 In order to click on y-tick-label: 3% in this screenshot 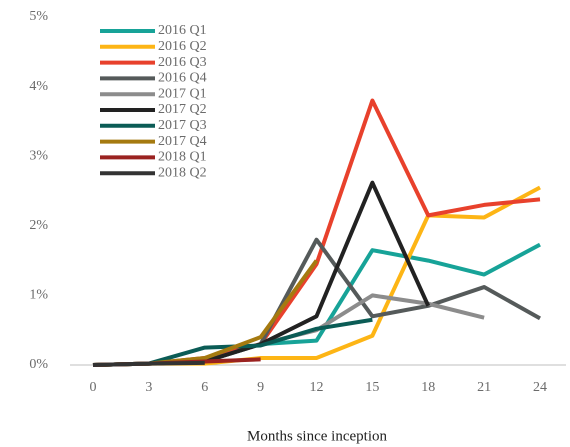, I will do `click(38, 155)`.